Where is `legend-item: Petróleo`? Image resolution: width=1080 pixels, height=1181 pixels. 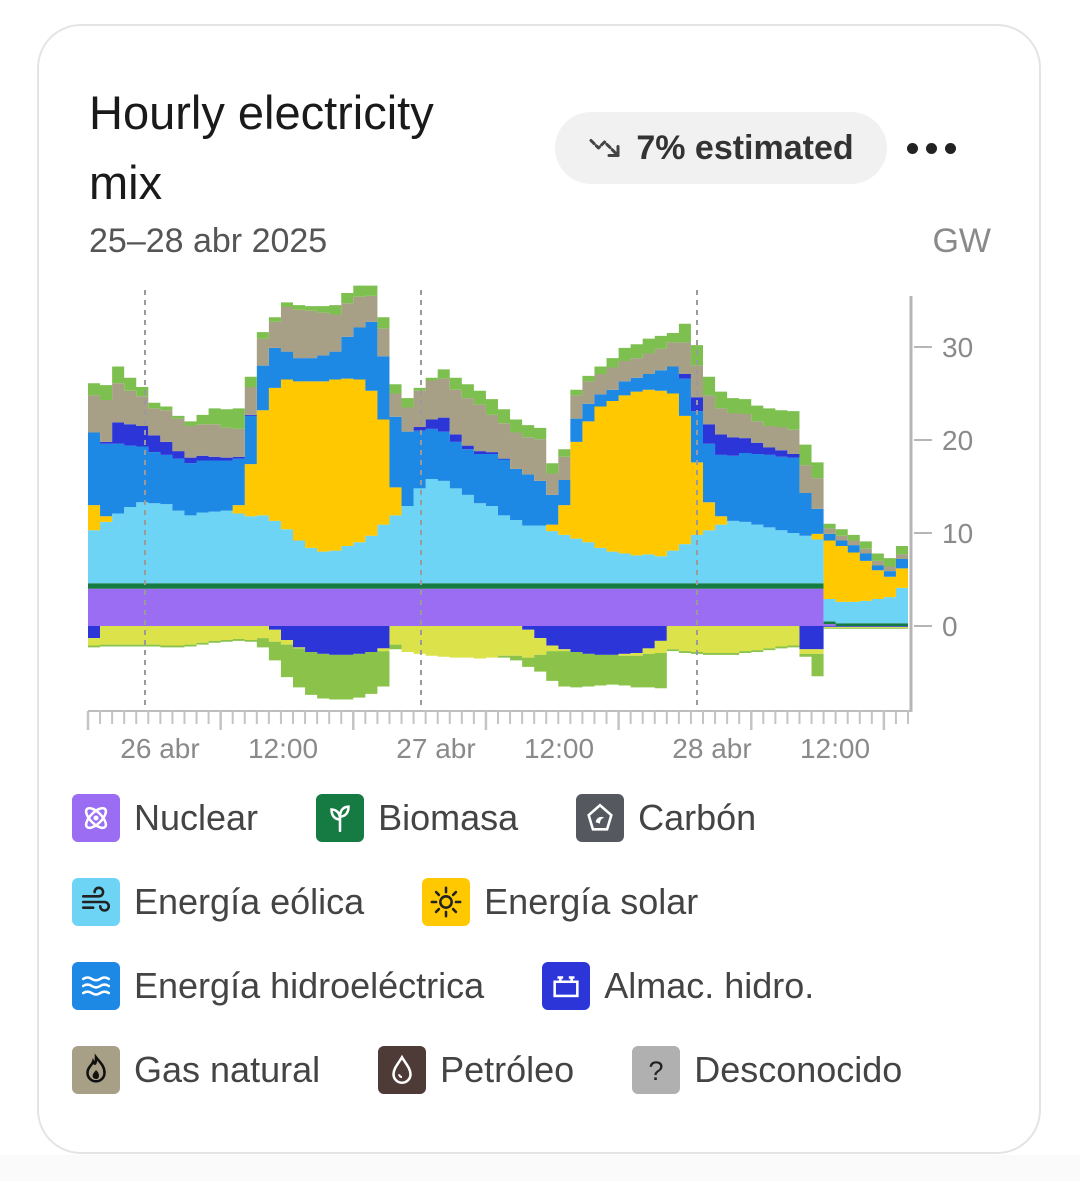
legend-item: Petróleo is located at coordinates (476, 1070).